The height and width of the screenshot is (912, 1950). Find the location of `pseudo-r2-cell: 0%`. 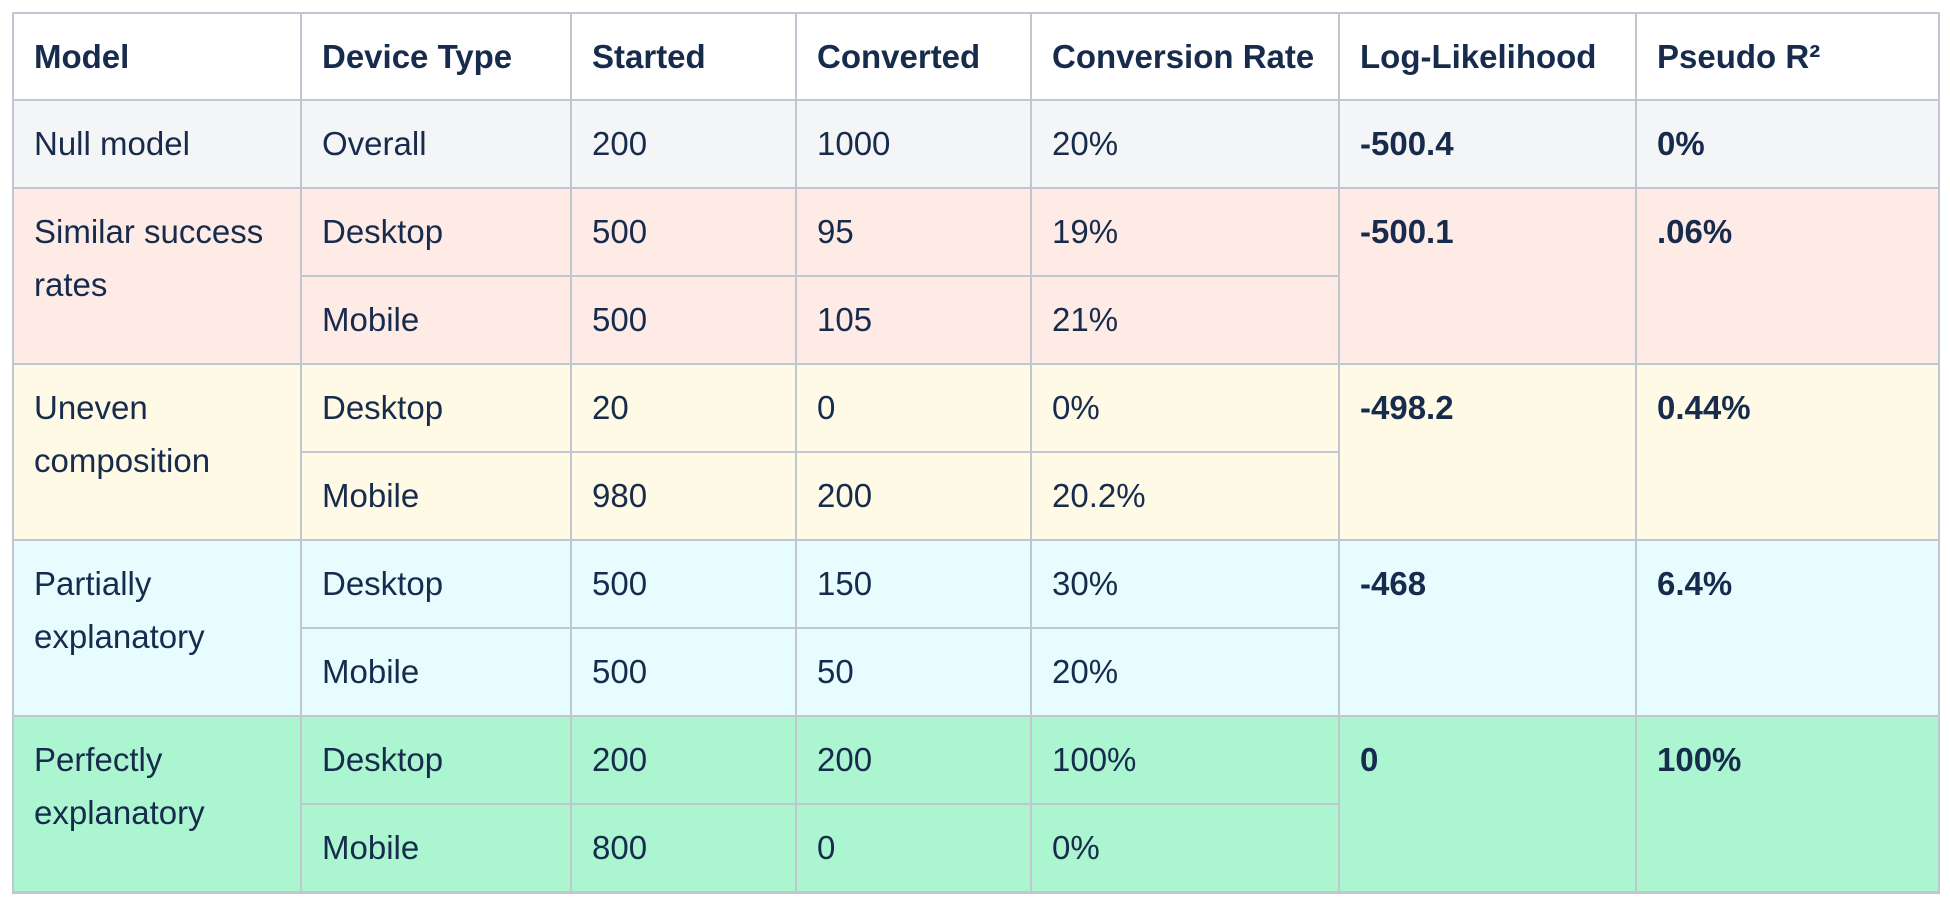

pseudo-r2-cell: 0% is located at coordinates (1787, 144).